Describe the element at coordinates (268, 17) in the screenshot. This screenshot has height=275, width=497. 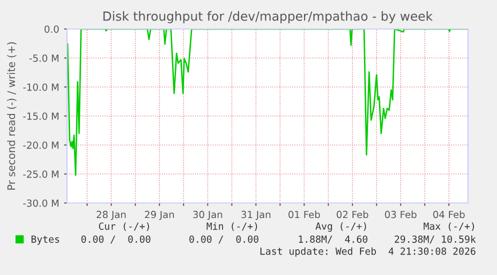
I see `chart-title: Disk throughput for /dev/mapper/mpathao - by week` at that location.